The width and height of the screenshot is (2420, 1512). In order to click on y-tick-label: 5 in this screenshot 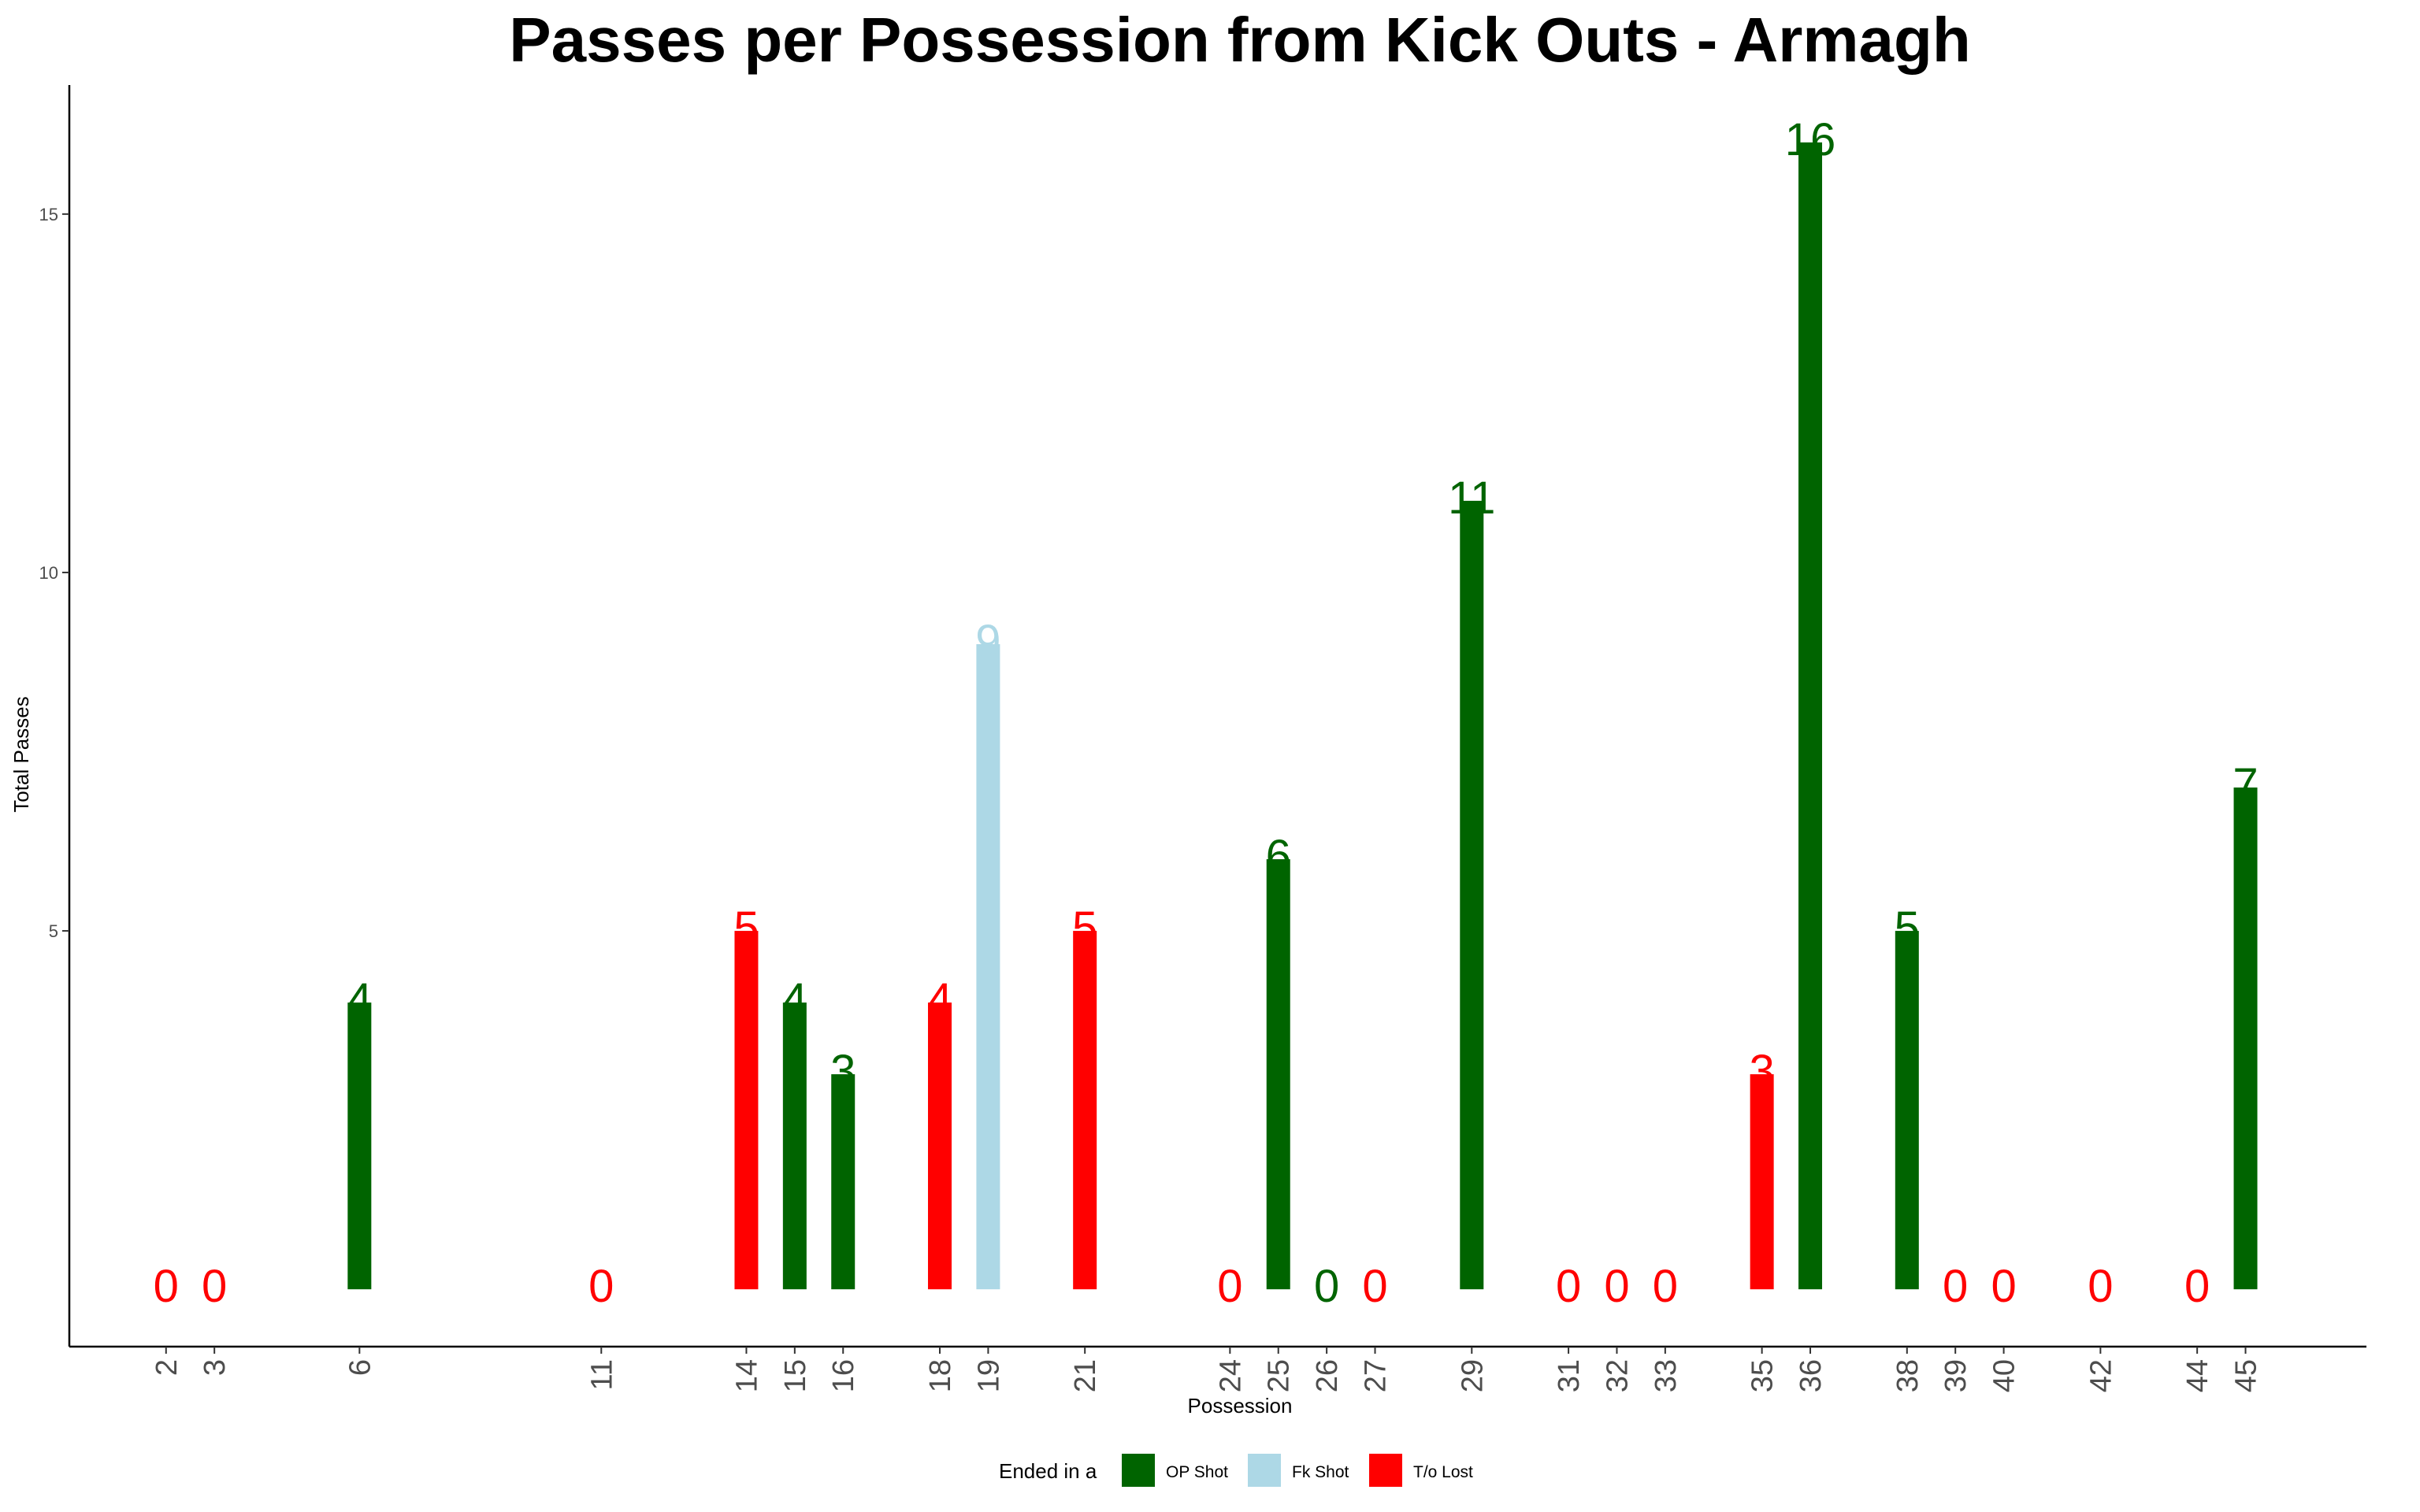, I will do `click(54, 931)`.